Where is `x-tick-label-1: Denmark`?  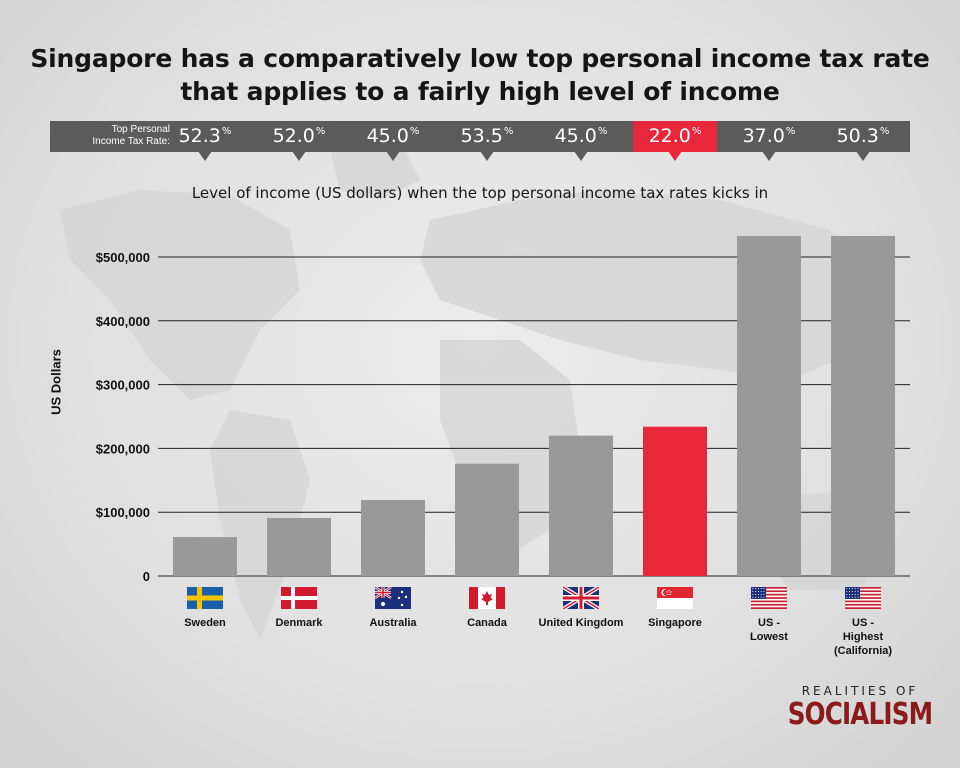
x-tick-label-1: Denmark is located at coordinates (299, 623).